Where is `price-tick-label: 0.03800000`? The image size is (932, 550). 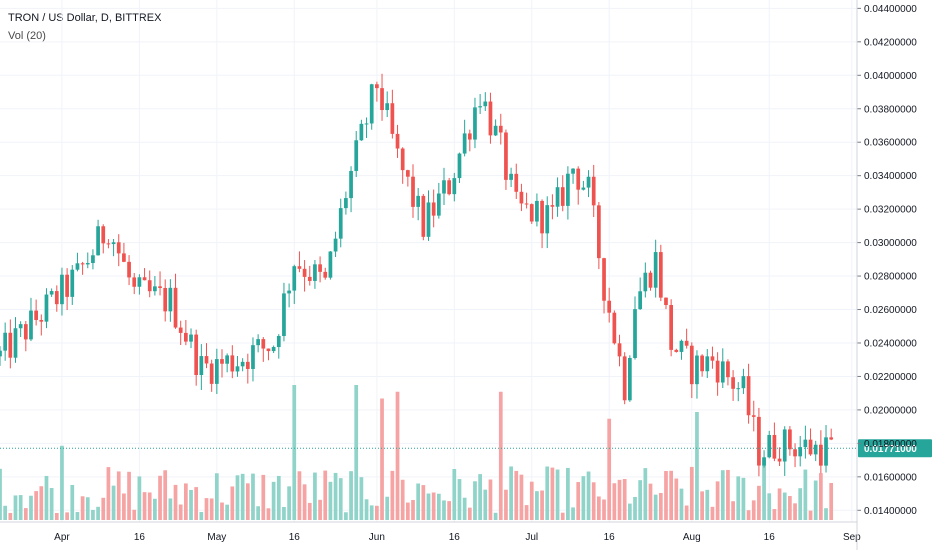
price-tick-label: 0.03800000 is located at coordinates (890, 109).